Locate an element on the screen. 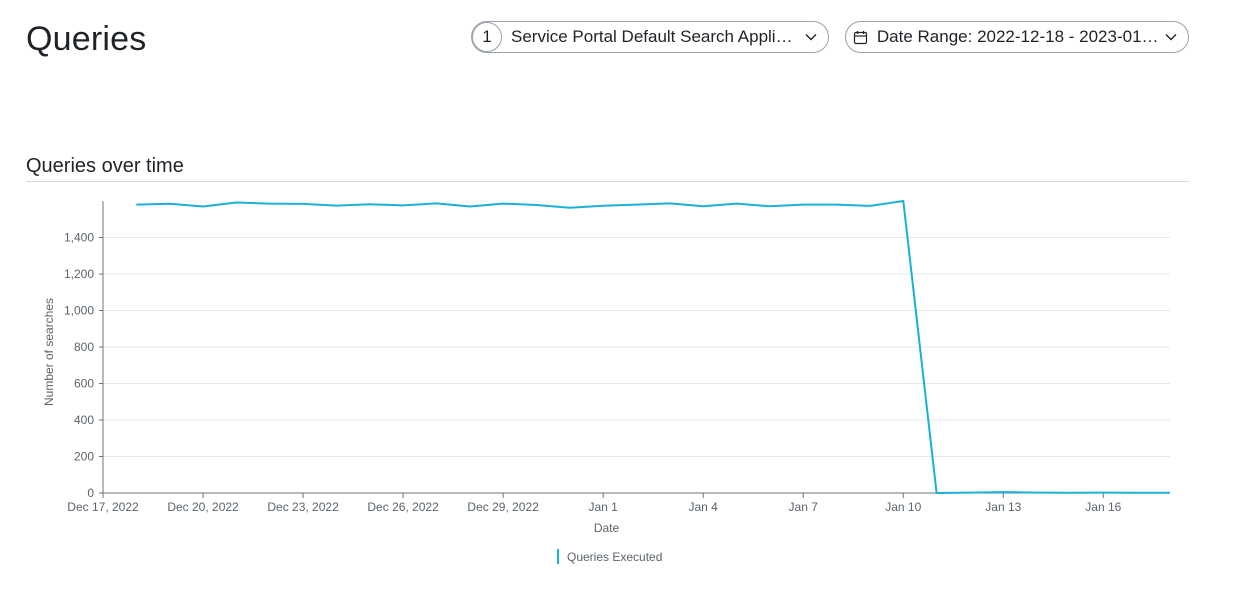 The width and height of the screenshot is (1260, 591). y-tick-label: 400 is located at coordinates (84, 420).